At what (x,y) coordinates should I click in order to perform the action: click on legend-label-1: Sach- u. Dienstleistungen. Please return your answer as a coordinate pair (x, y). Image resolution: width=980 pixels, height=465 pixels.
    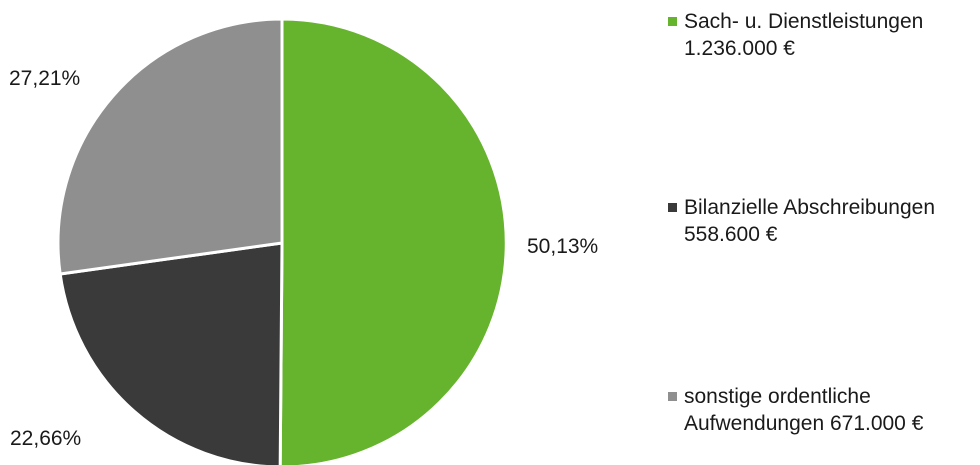
    Looking at the image, I should click on (804, 21).